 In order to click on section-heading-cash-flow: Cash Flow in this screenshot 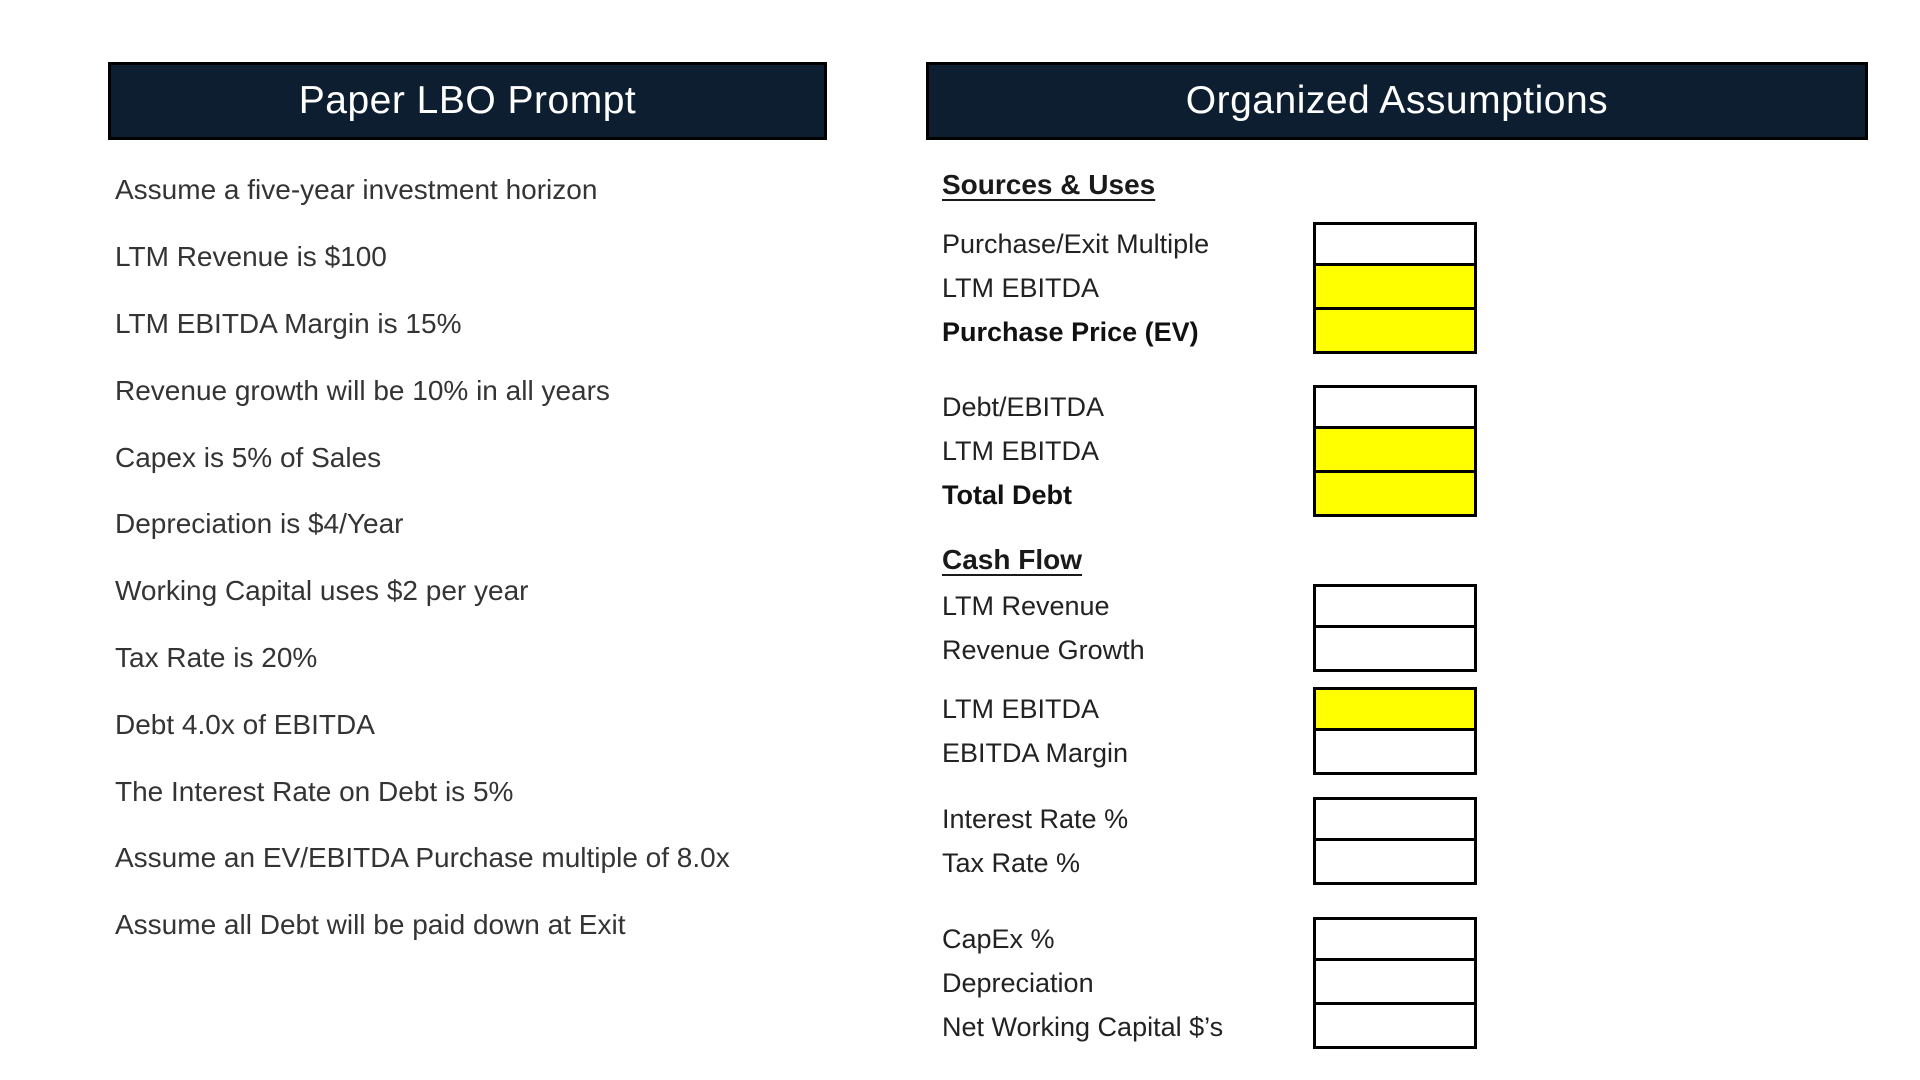, I will do `click(1012, 559)`.